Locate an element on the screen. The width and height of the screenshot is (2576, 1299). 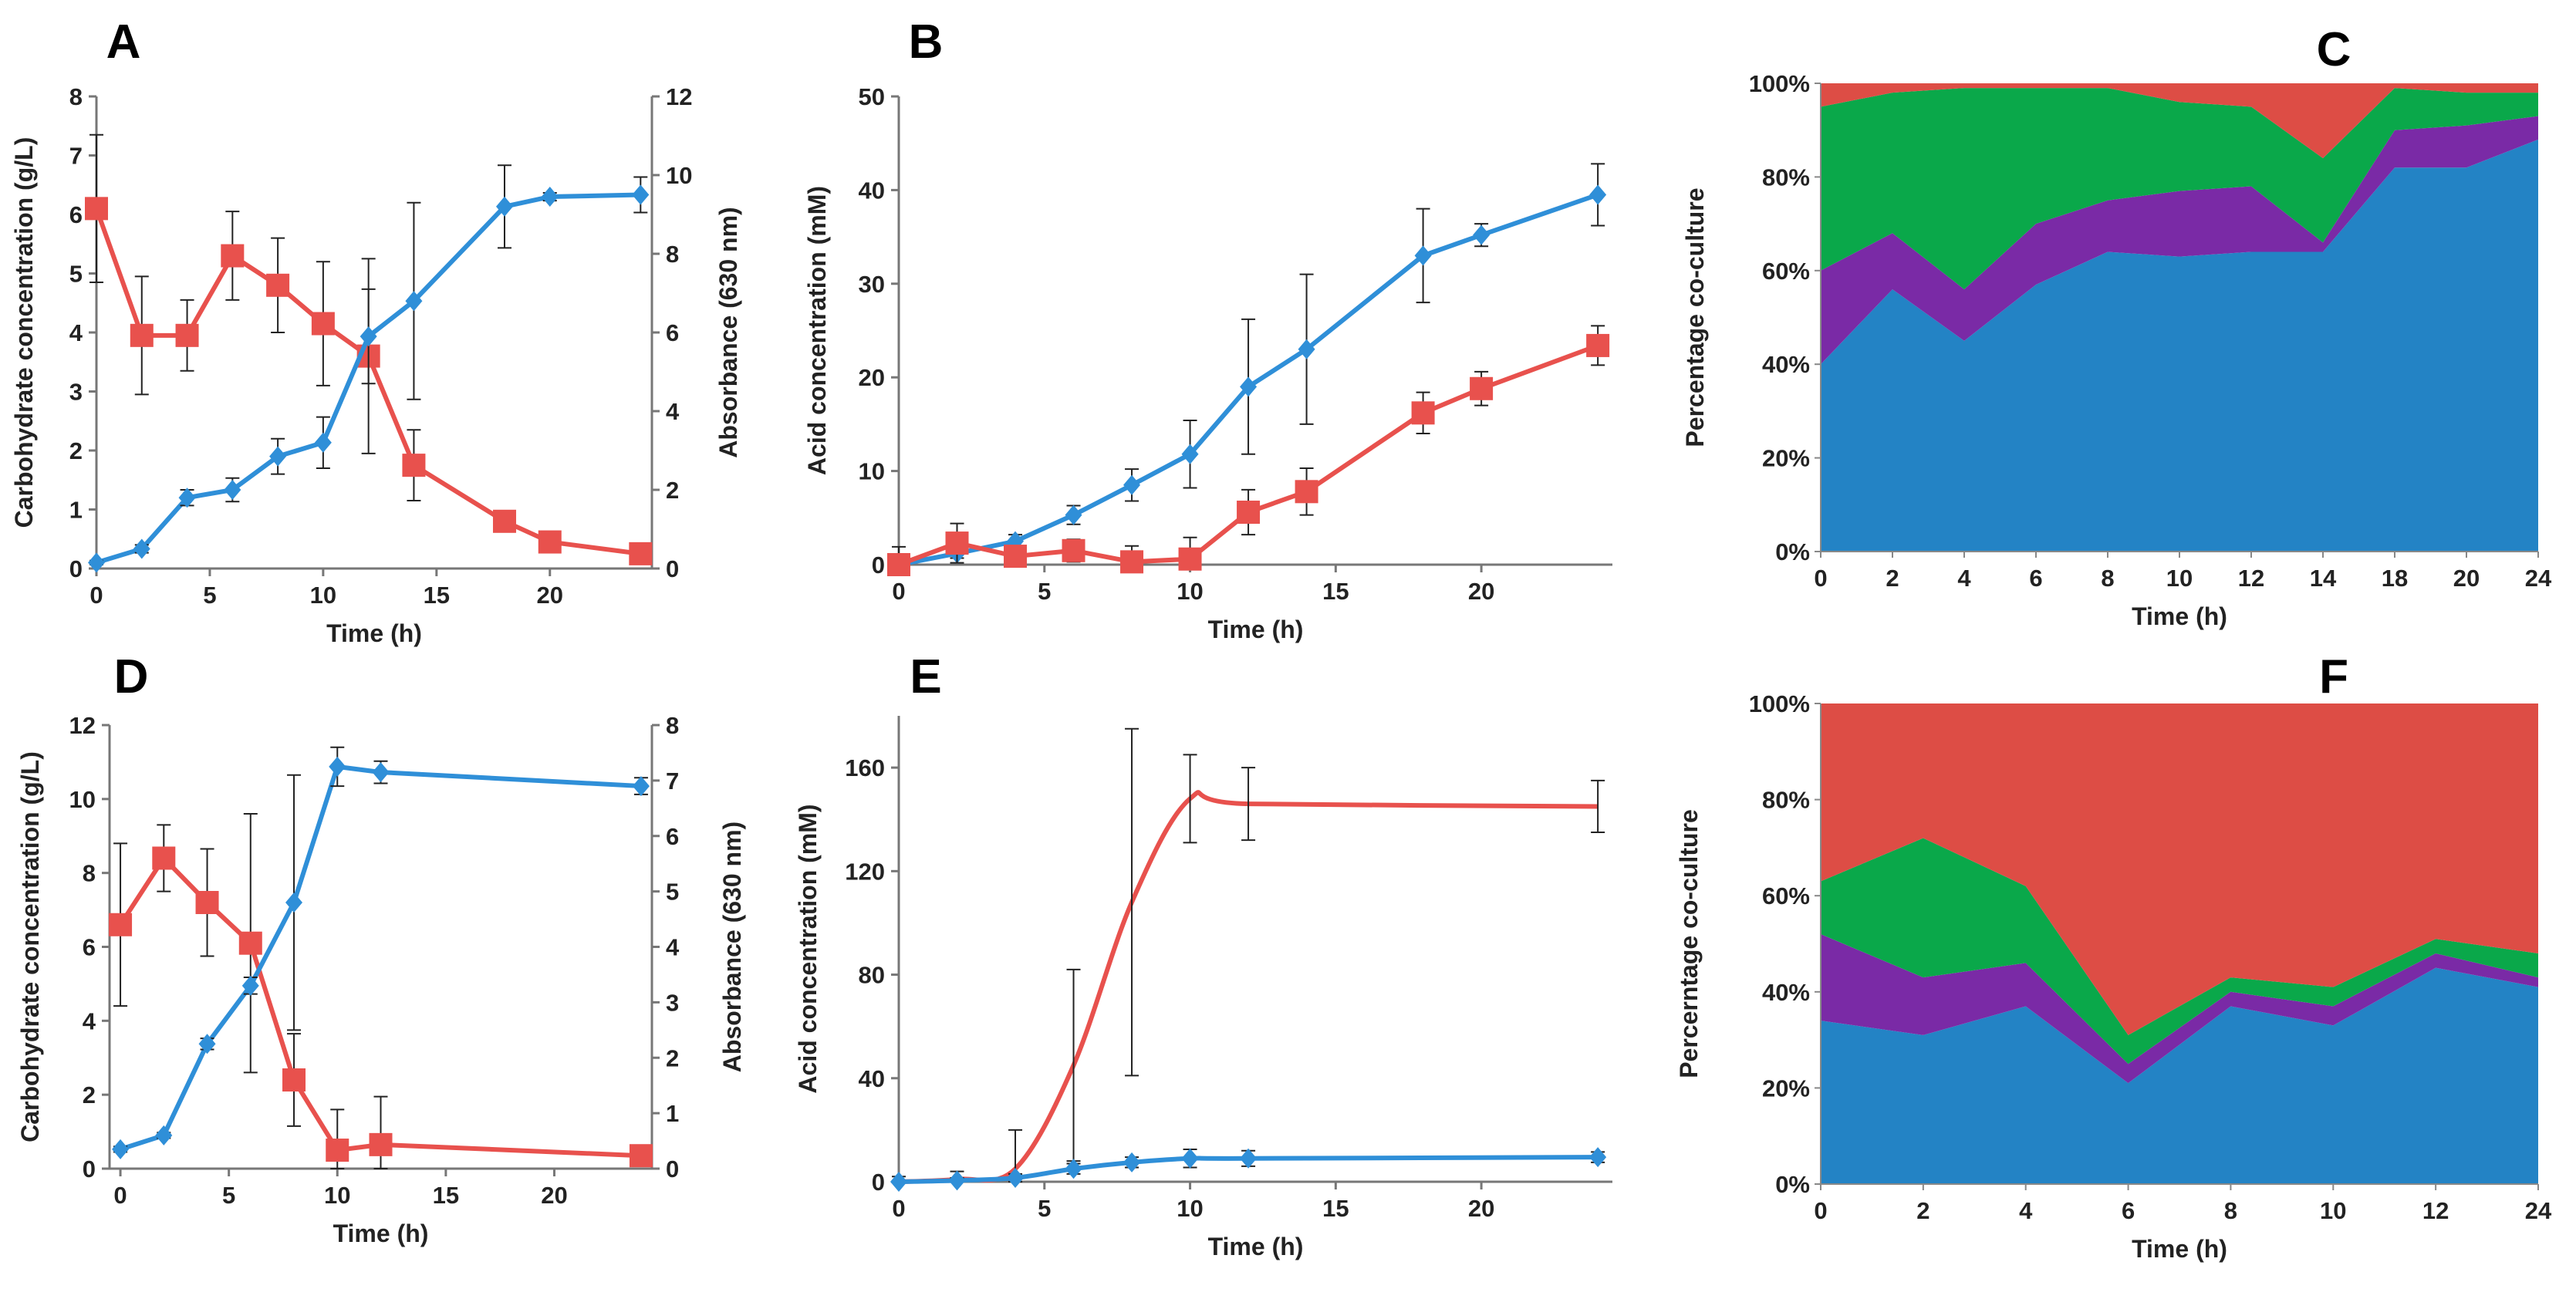
y-tick-label: 160 is located at coordinates (865, 767).